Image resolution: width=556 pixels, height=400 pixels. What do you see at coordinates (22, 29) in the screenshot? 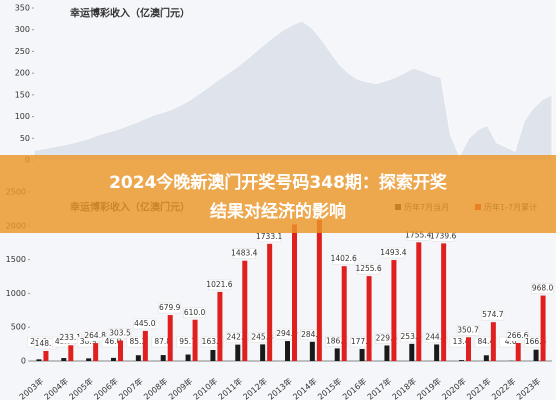
I see `y-tick-label: 300` at bounding box center [22, 29].